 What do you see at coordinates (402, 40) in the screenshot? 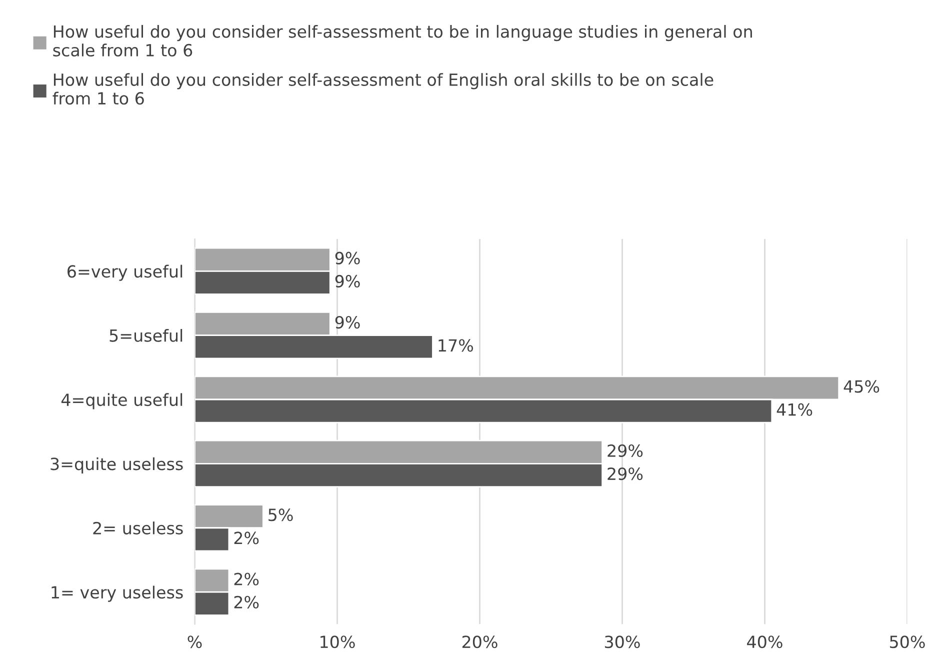
I see `legend-label: How useful do you consider self-assessment to be in language studies in general on scale from 1 to 6` at bounding box center [402, 40].